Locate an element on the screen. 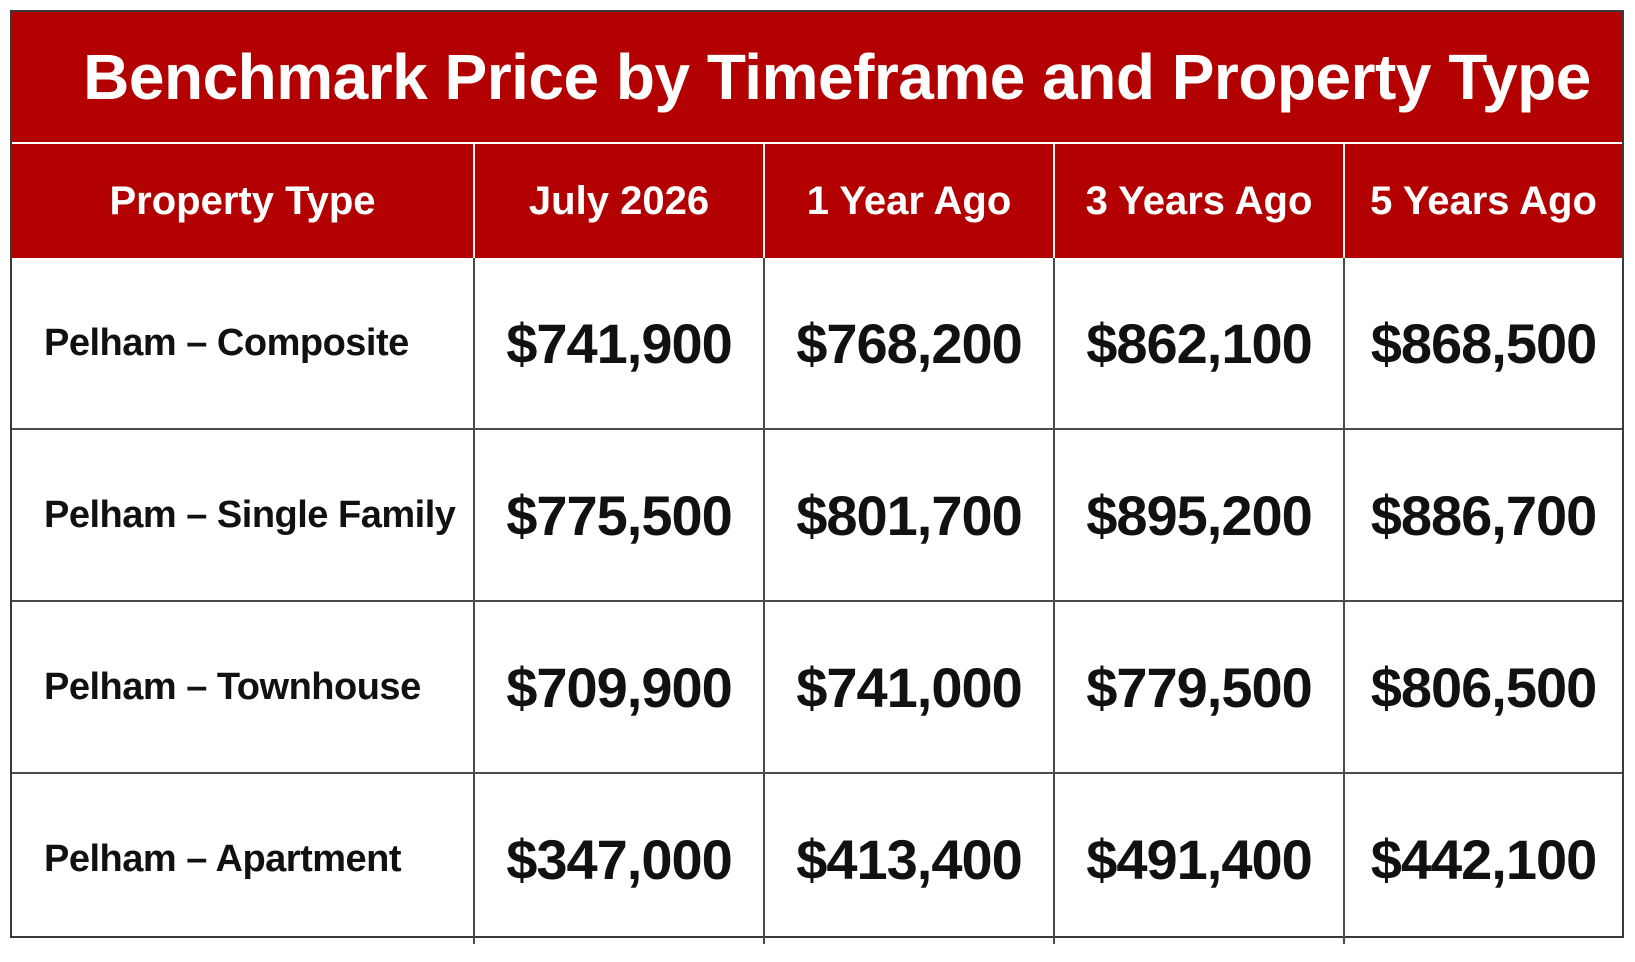 This screenshot has width=1635, height=962. price-cell: $775,500 is located at coordinates (618, 514).